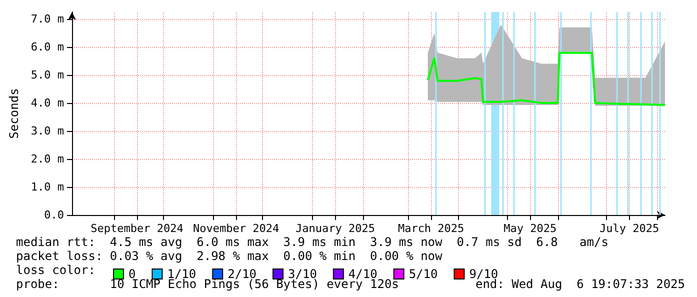 The height and width of the screenshot is (297, 697). What do you see at coordinates (312, 242) in the screenshot?
I see `text: median rtt: 4.5 ms avg 6.0 ms max 3.9 ms min 3.9 ms now 0.7 ms sd 6.8 am/s` at bounding box center [312, 242].